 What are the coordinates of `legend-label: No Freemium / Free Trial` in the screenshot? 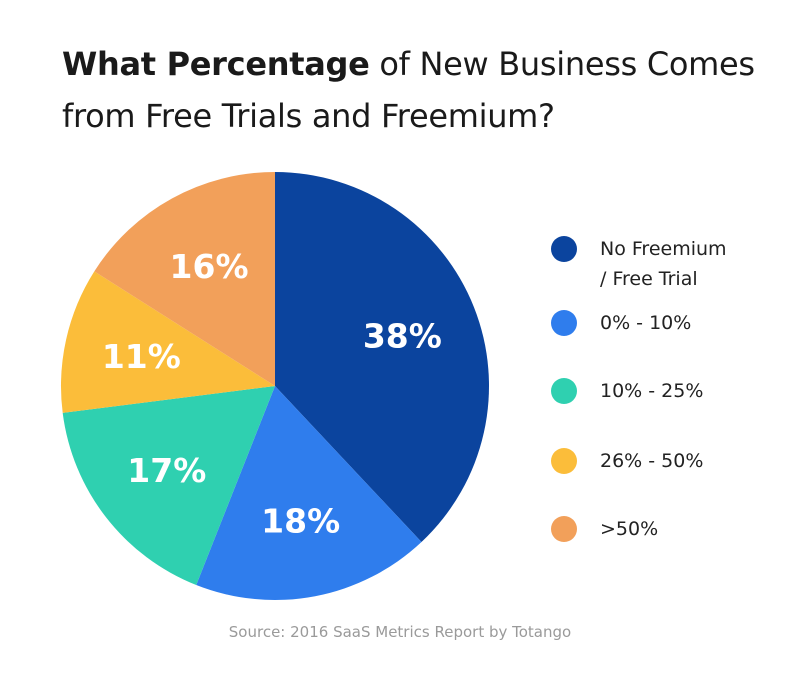 It's located at (663, 264).